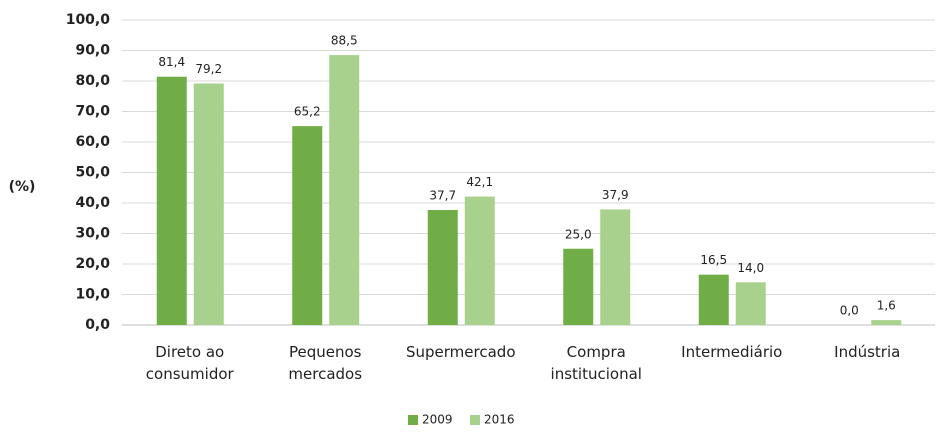  What do you see at coordinates (867, 352) in the screenshot?
I see `x-tick-label: Indústria` at bounding box center [867, 352].